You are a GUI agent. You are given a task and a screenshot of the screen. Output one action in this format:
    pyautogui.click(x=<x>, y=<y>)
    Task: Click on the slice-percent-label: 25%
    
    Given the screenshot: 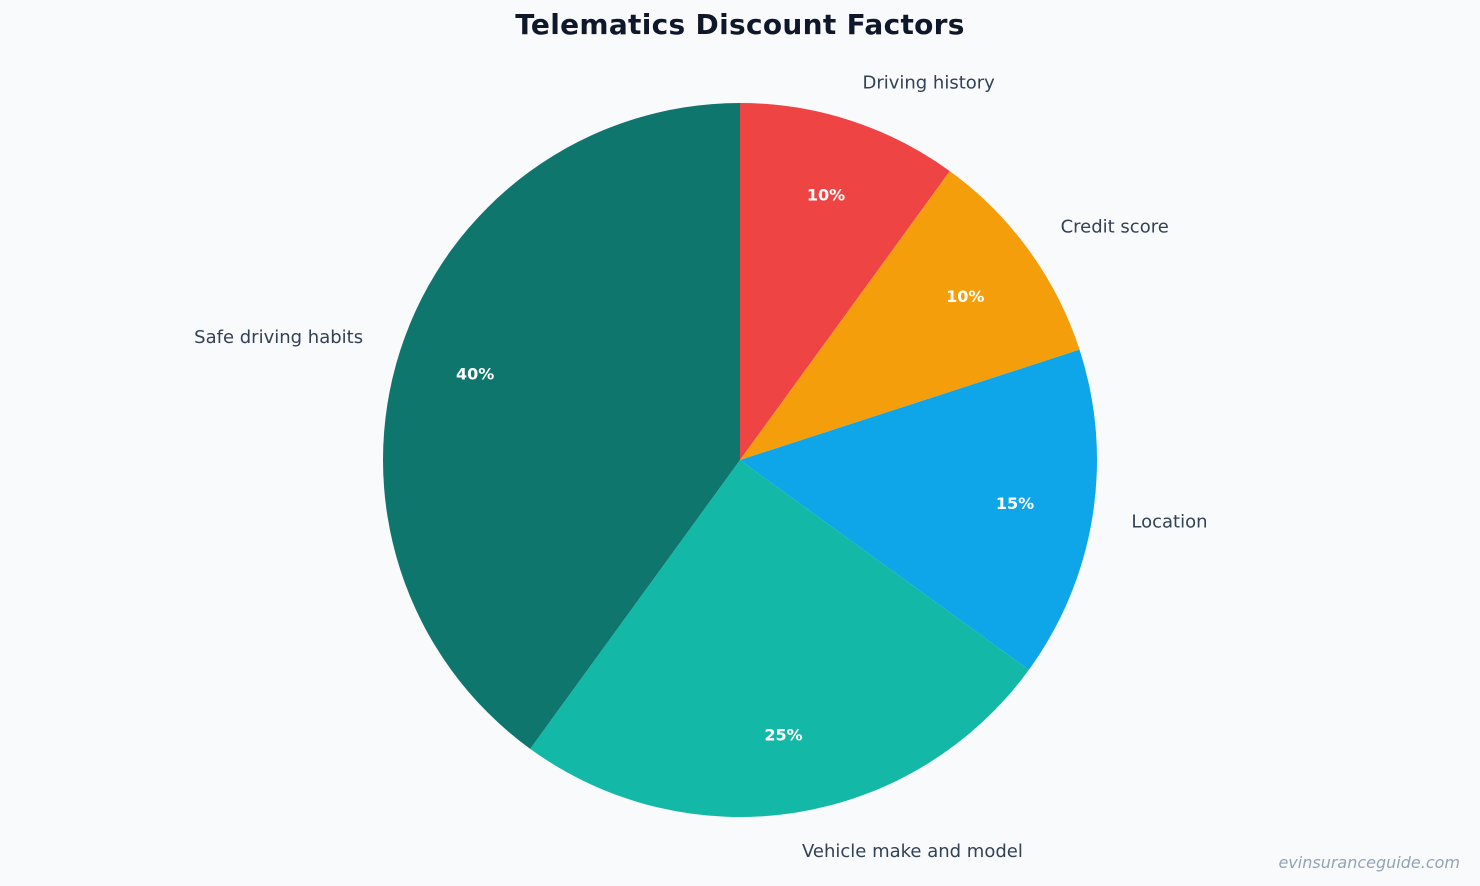 What is the action you would take?
    pyautogui.click(x=783, y=735)
    